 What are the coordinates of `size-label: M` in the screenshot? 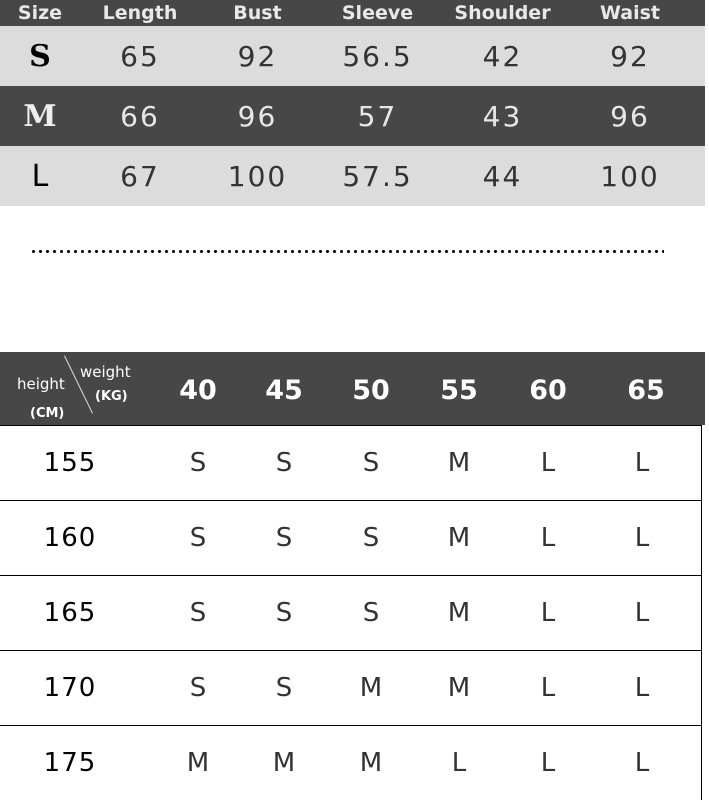 It's located at (40, 116).